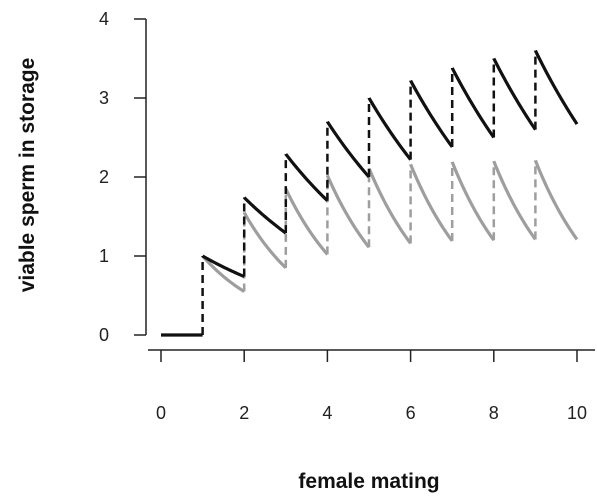  What do you see at coordinates (104, 177) in the screenshot?
I see `y-tick-label: 2` at bounding box center [104, 177].